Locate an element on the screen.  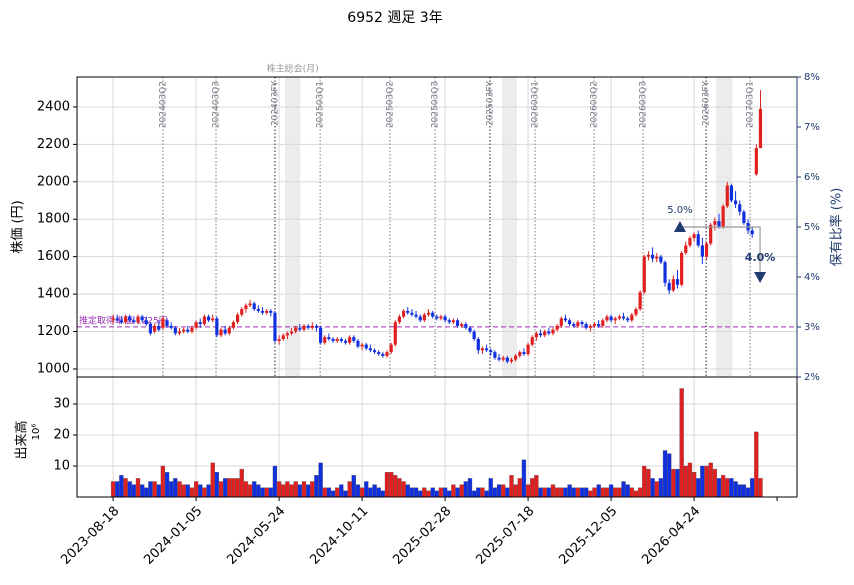
holding-label: 4.0% is located at coordinates (760, 257).